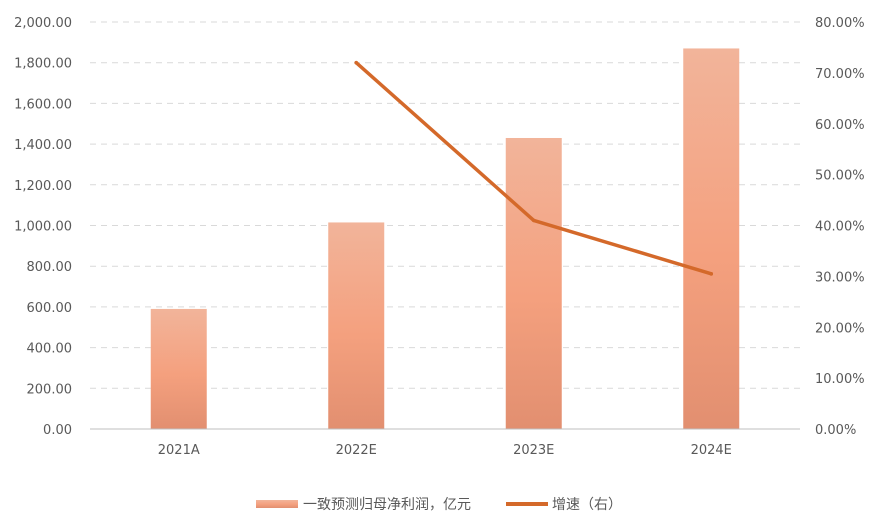 The image size is (879, 525). I want to click on x-tick-label: 2021A, so click(179, 450).